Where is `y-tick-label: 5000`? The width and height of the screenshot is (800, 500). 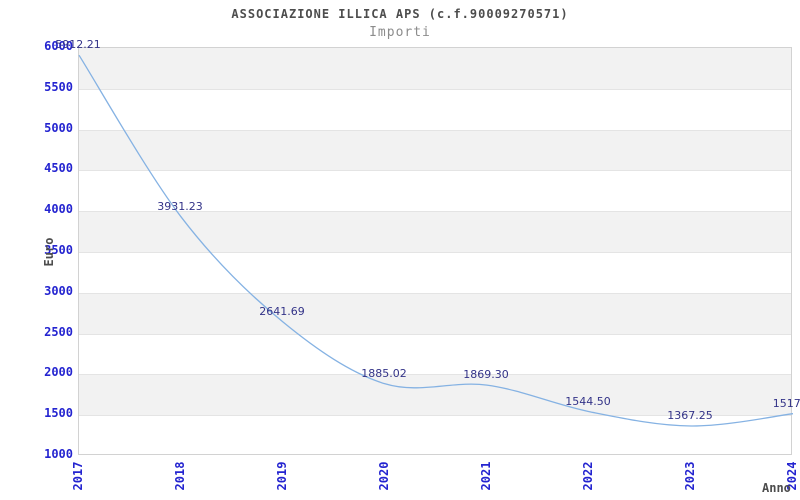 y-tick-label: 5000 is located at coordinates (58, 127).